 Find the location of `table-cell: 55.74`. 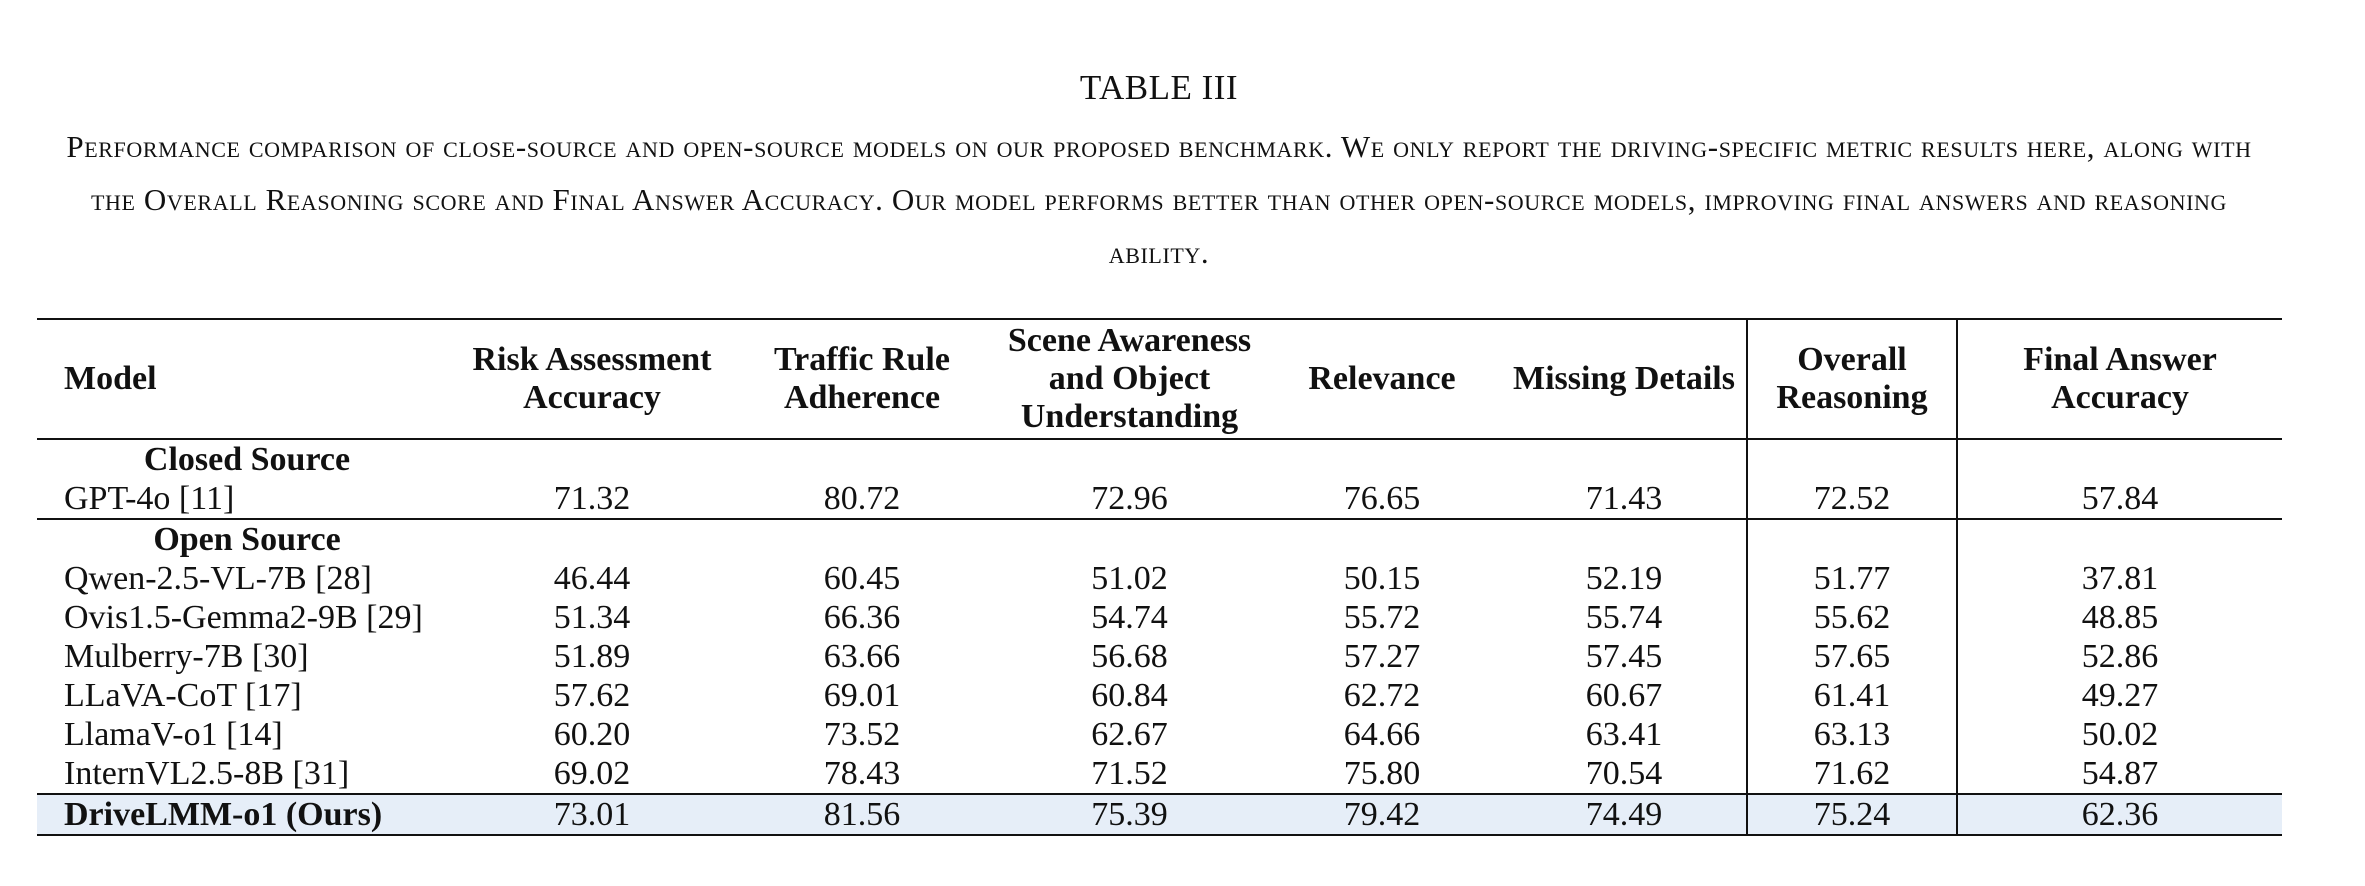

table-cell: 55.74 is located at coordinates (1624, 617).